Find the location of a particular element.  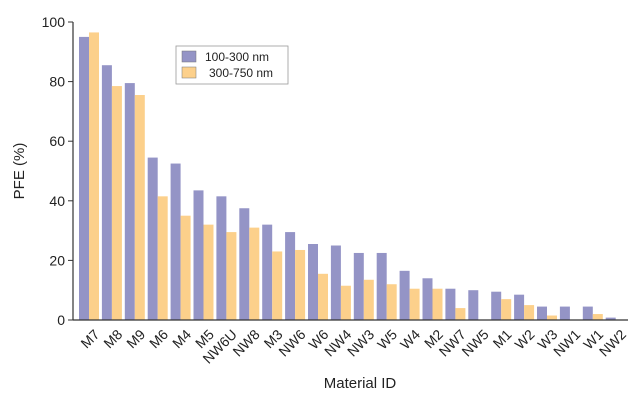

y-tick-label: 100 is located at coordinates (54, 22).